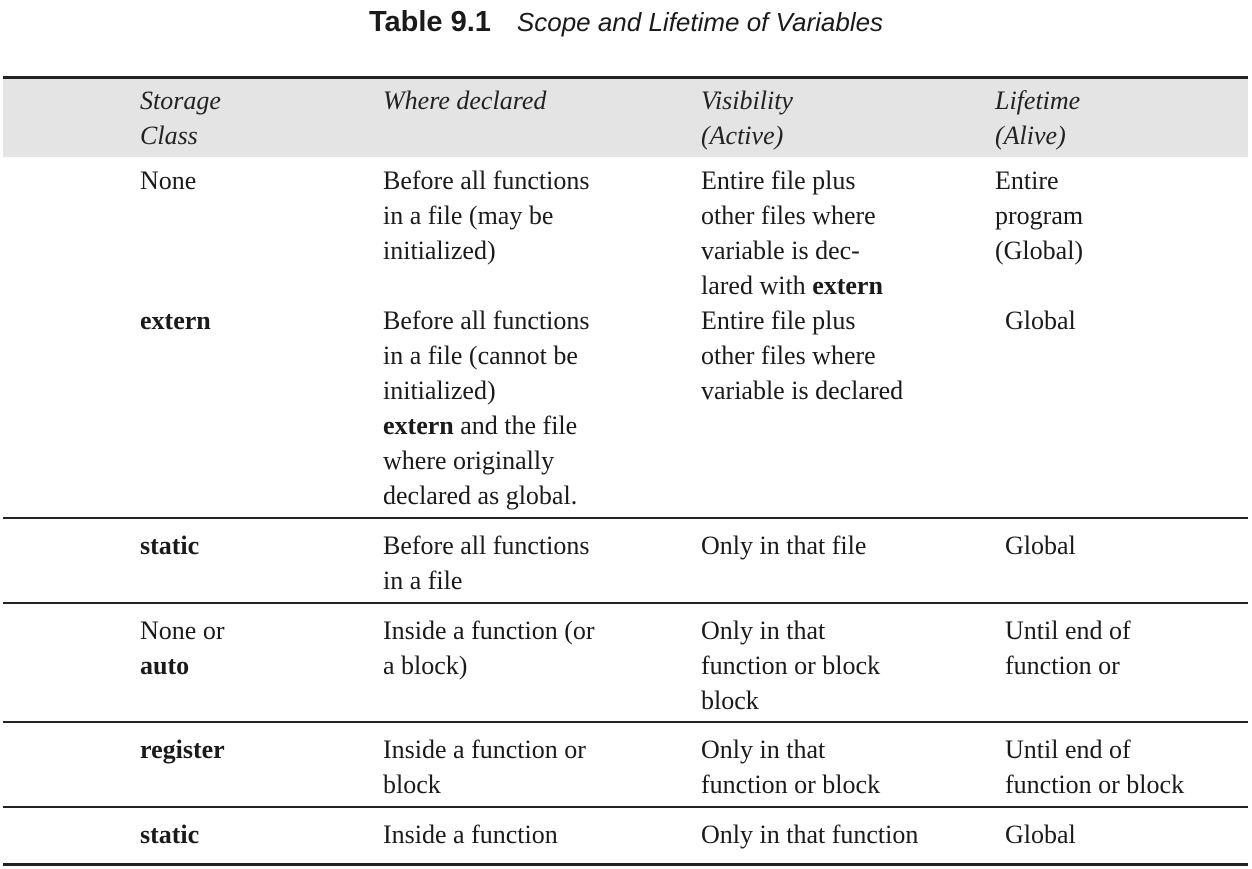 Image resolution: width=1252 pixels, height=869 pixels. What do you see at coordinates (182, 749) in the screenshot?
I see `cell-storage: register` at bounding box center [182, 749].